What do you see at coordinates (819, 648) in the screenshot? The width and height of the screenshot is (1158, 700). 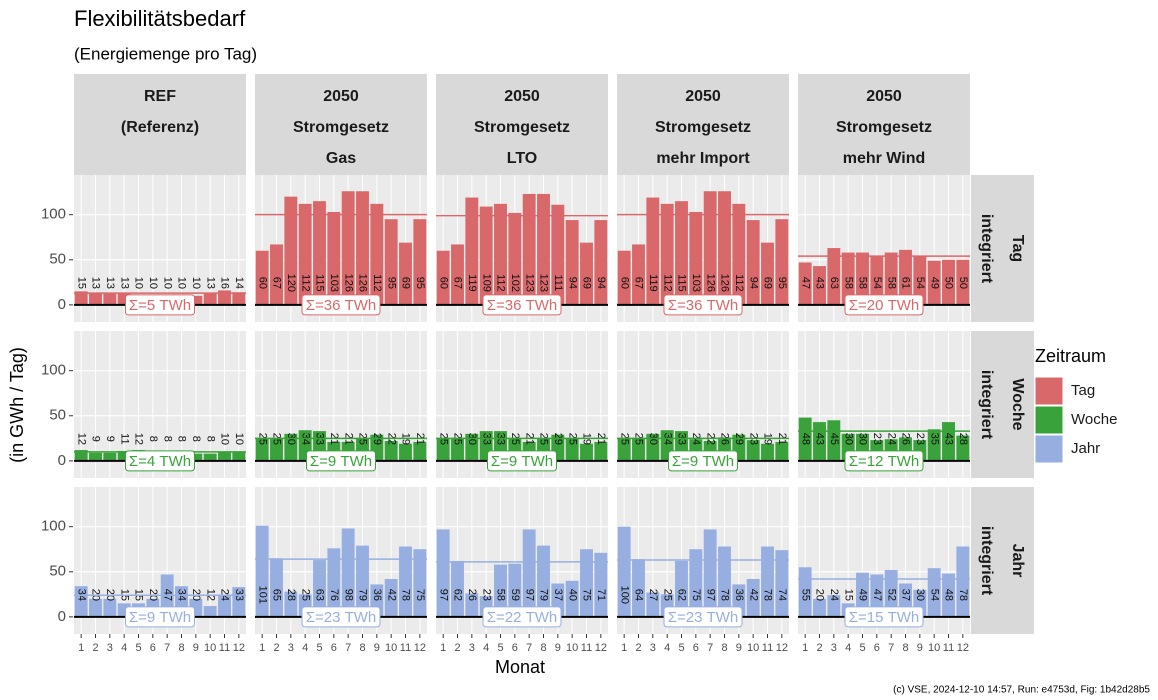 I see `x-tick-label: 2` at bounding box center [819, 648].